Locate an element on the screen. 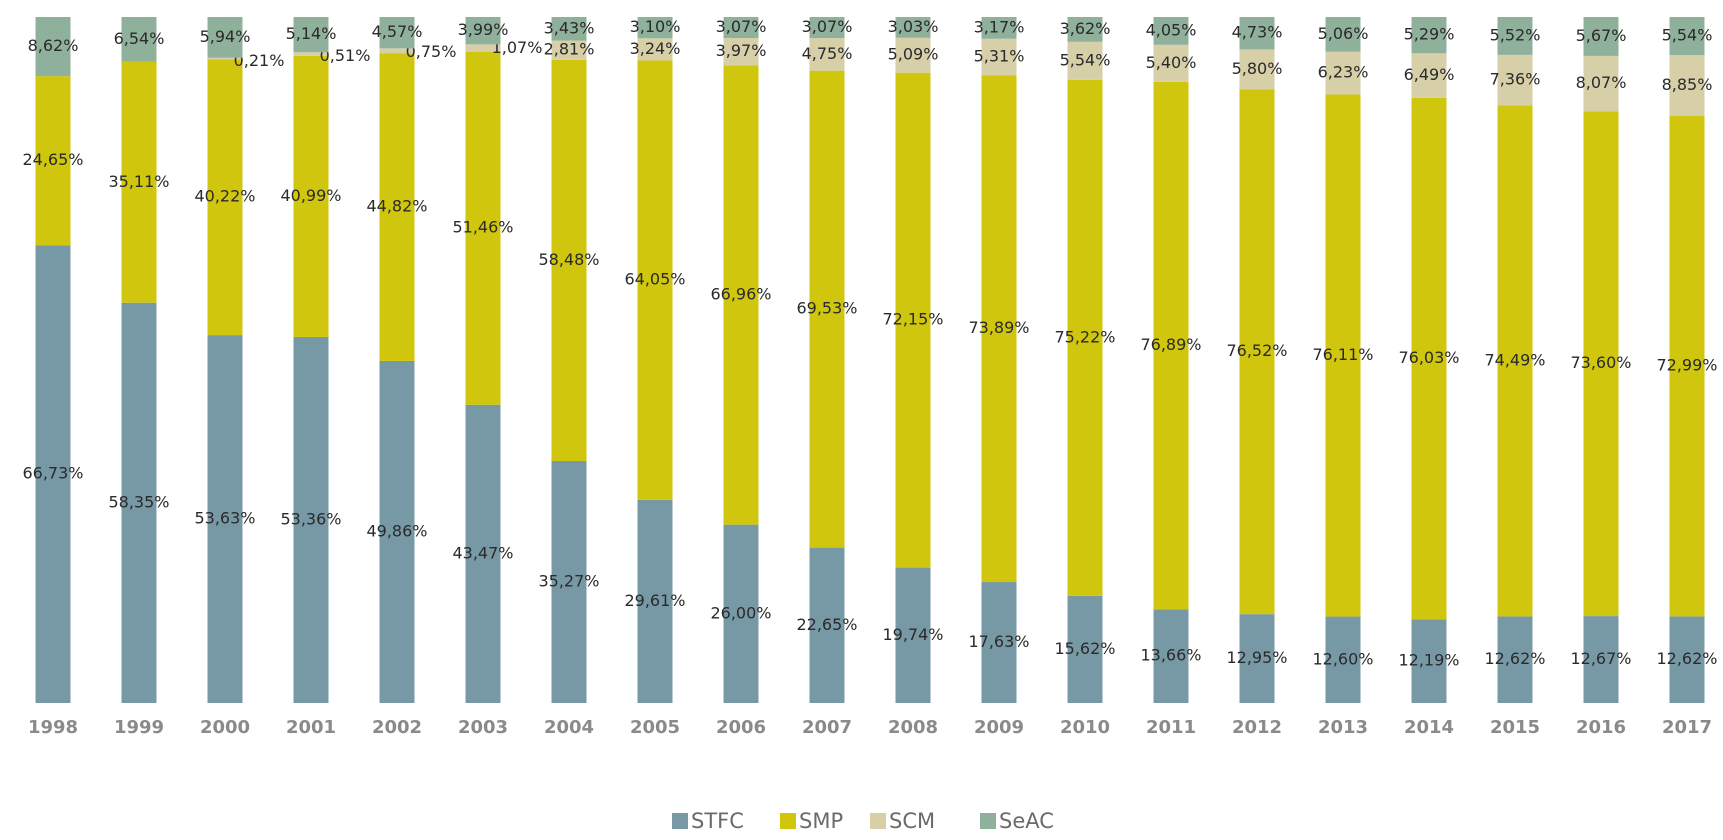 Image resolution: width=1723 pixels, height=840 pixels. x-tick-label: 2001 is located at coordinates (311, 727).